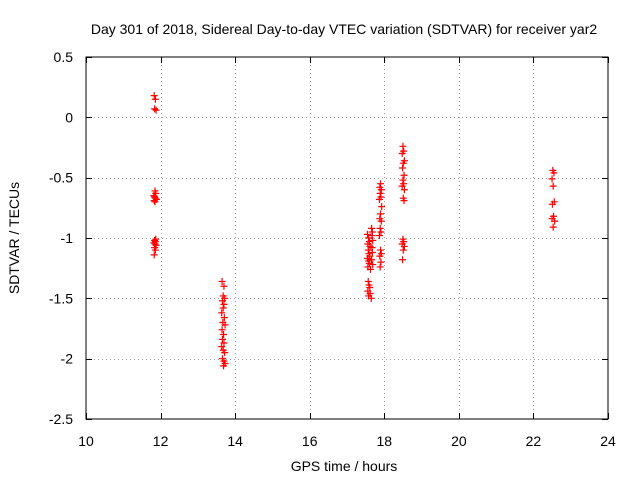 The image size is (640, 480). Describe the element at coordinates (161, 441) in the screenshot. I see `x-tick-label: 12` at that location.